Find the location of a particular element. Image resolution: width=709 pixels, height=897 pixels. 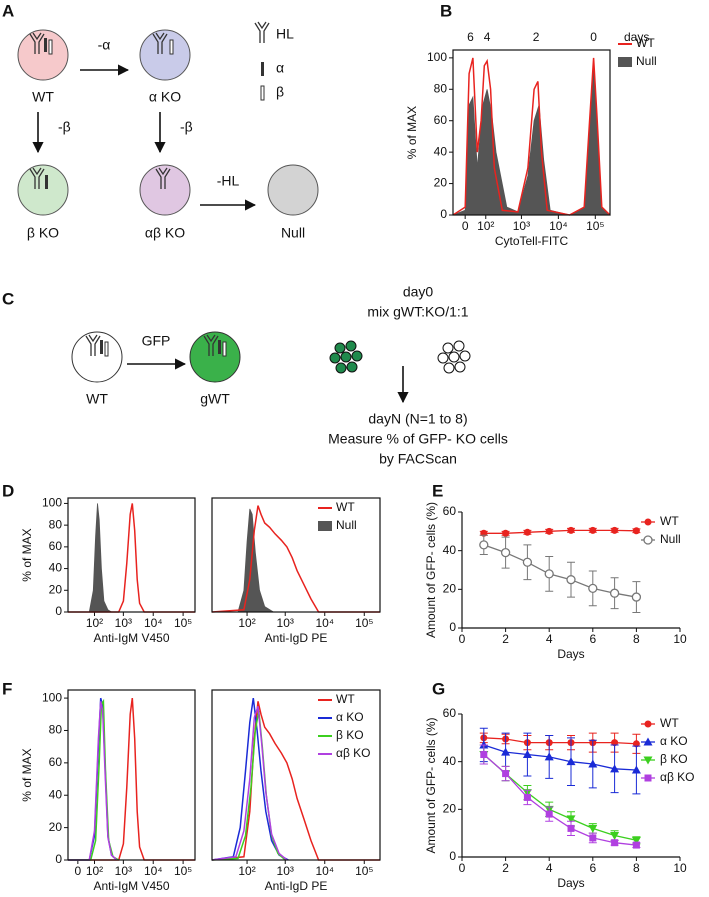

step-text: dayN (N=1 to 8) is located at coordinates (417, 419).